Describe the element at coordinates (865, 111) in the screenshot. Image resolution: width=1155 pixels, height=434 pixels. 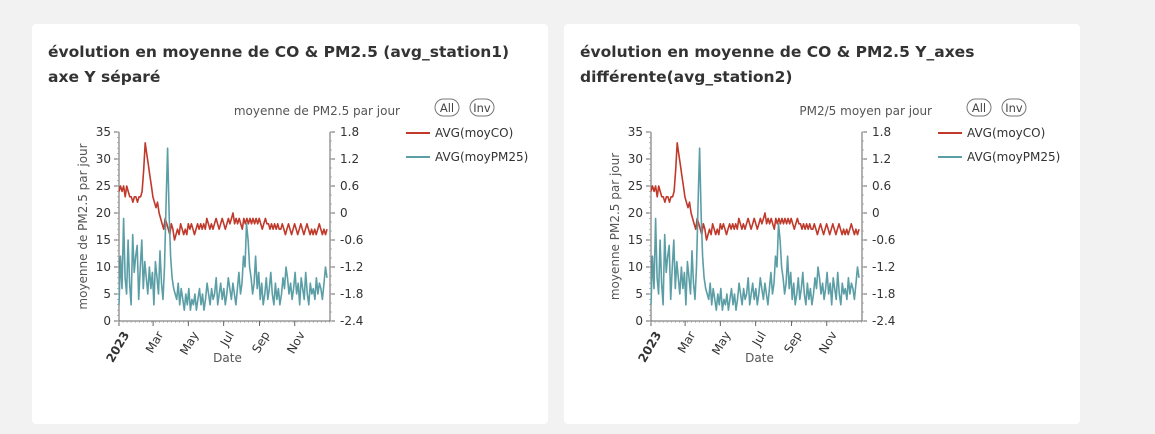
I see `y-axis-right-label: PM2/5 moyen par jour` at that location.